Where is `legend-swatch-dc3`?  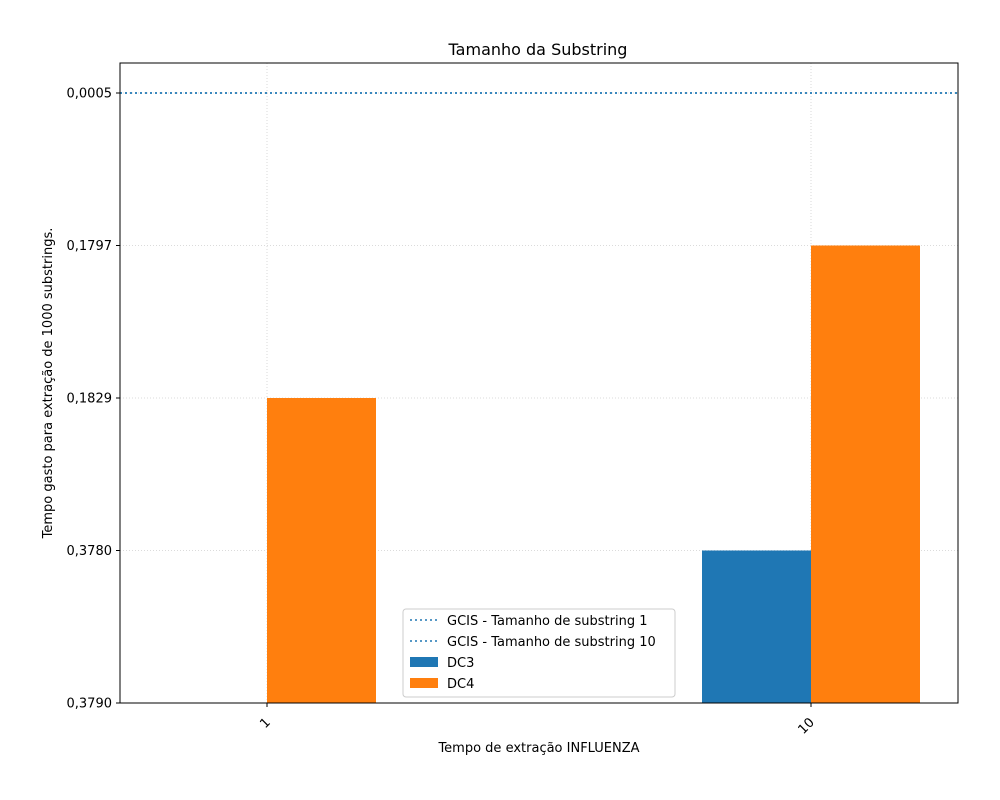 legend-swatch-dc3 is located at coordinates (424, 662).